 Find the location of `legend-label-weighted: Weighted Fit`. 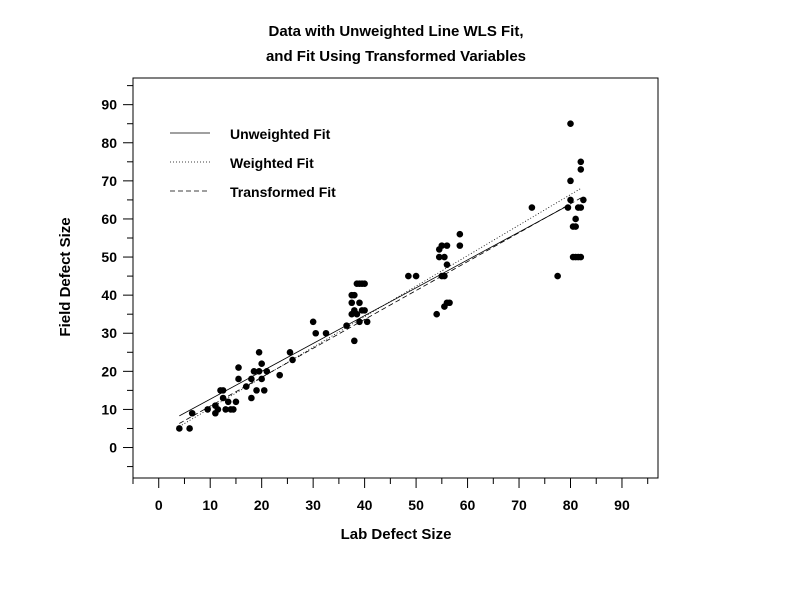

legend-label-weighted: Weighted Fit is located at coordinates (272, 163).